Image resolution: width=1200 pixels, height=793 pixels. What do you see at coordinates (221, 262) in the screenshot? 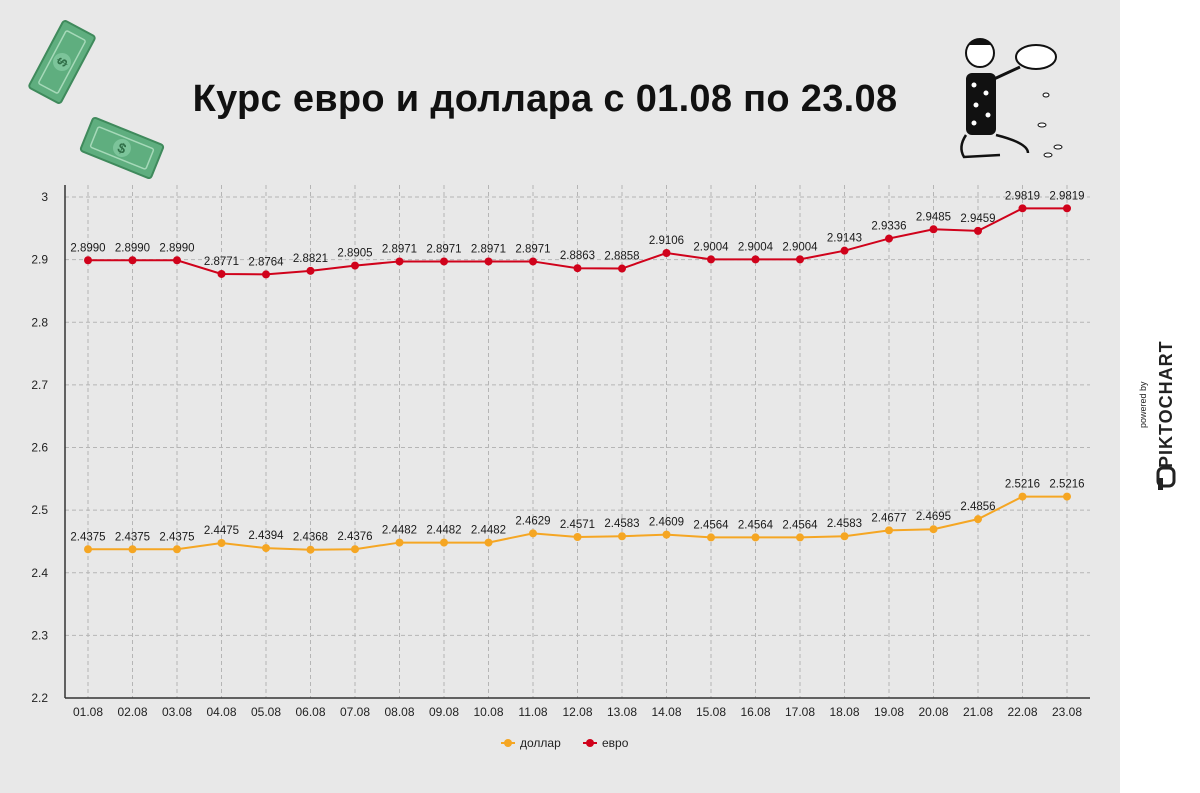
I see `data-label: 2.8771` at bounding box center [221, 262].